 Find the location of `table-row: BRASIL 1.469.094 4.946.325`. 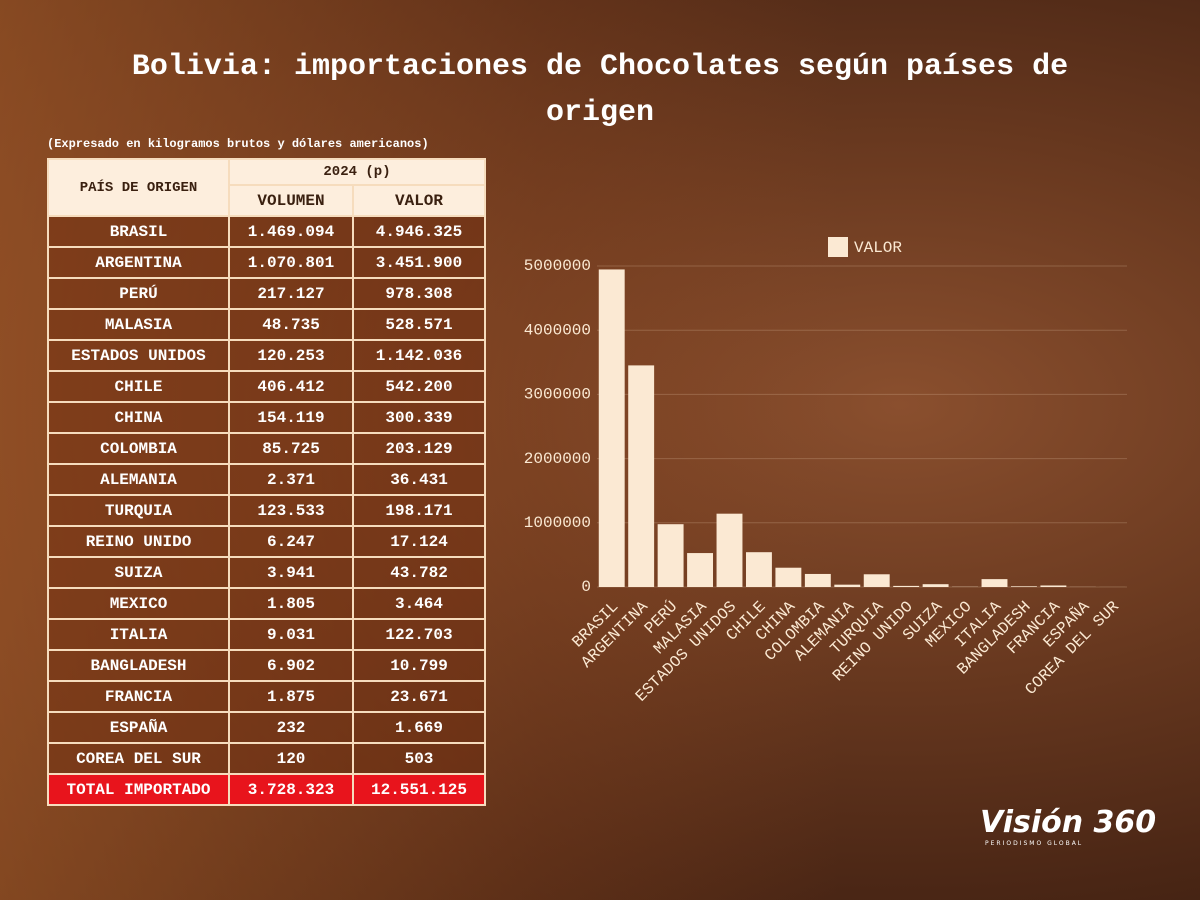

table-row: BRASIL 1.469.094 4.946.325 is located at coordinates (266, 231).